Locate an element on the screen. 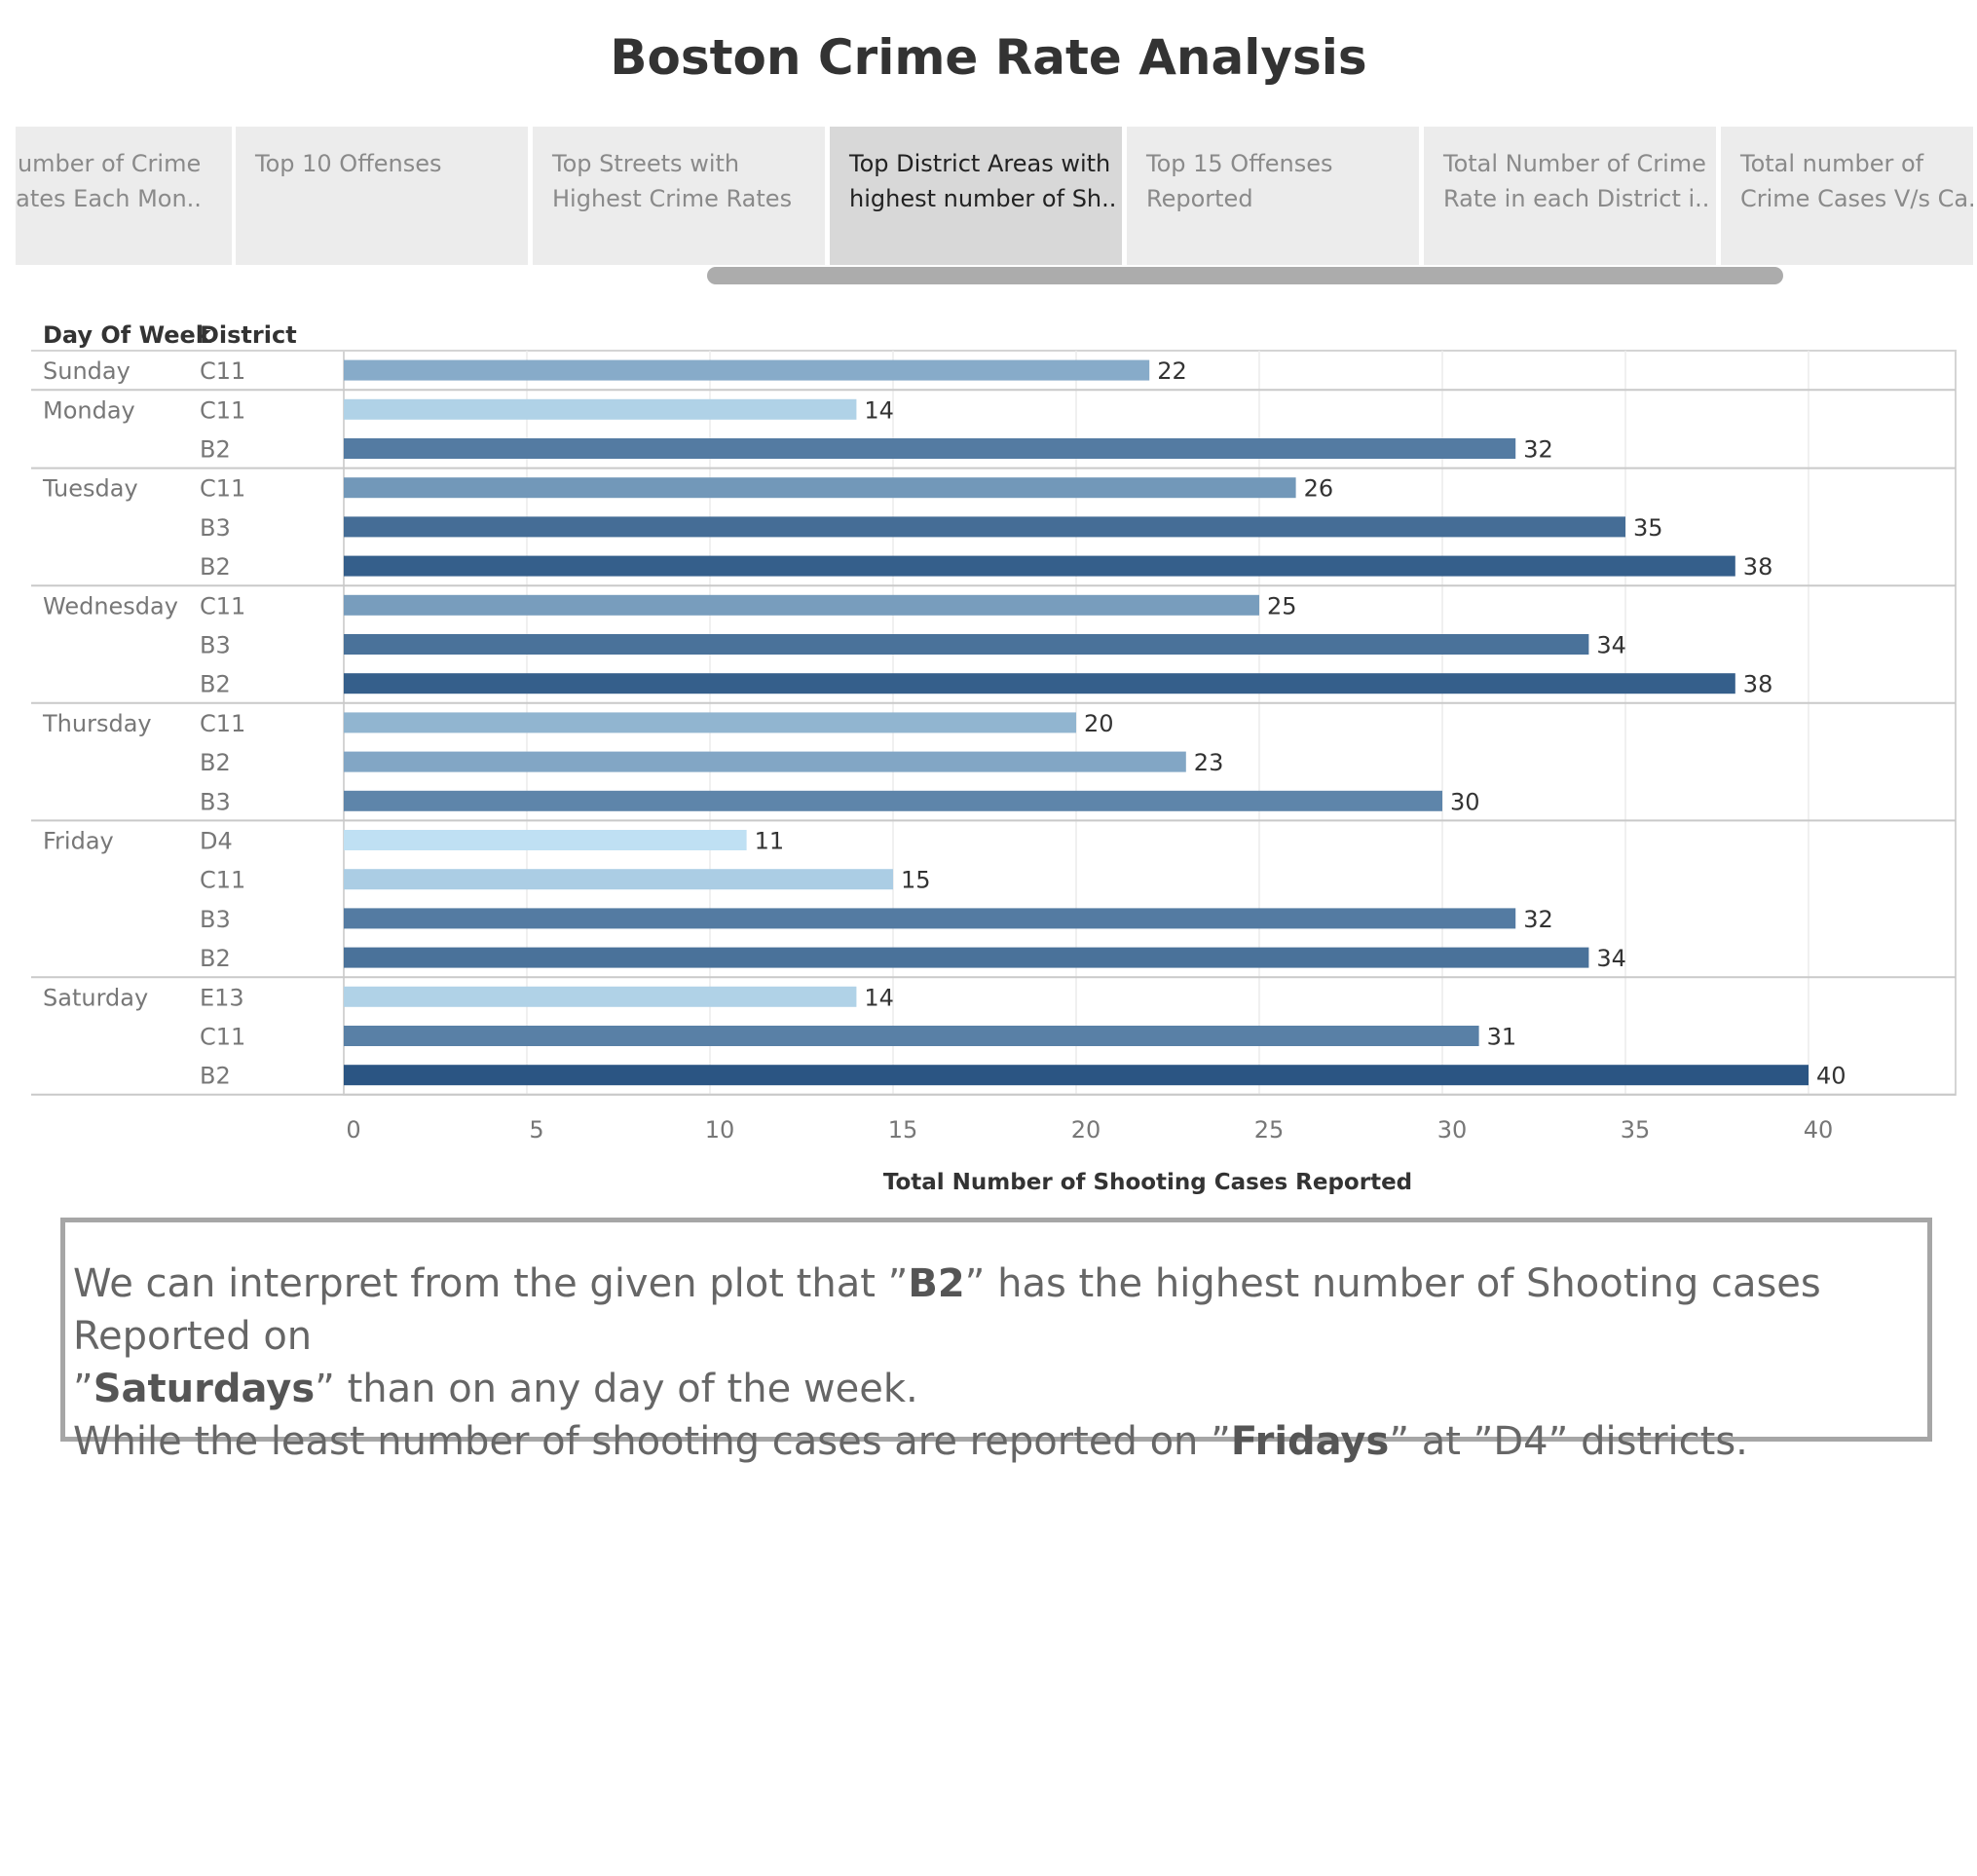  bar-value-label: 22 is located at coordinates (1172, 371).